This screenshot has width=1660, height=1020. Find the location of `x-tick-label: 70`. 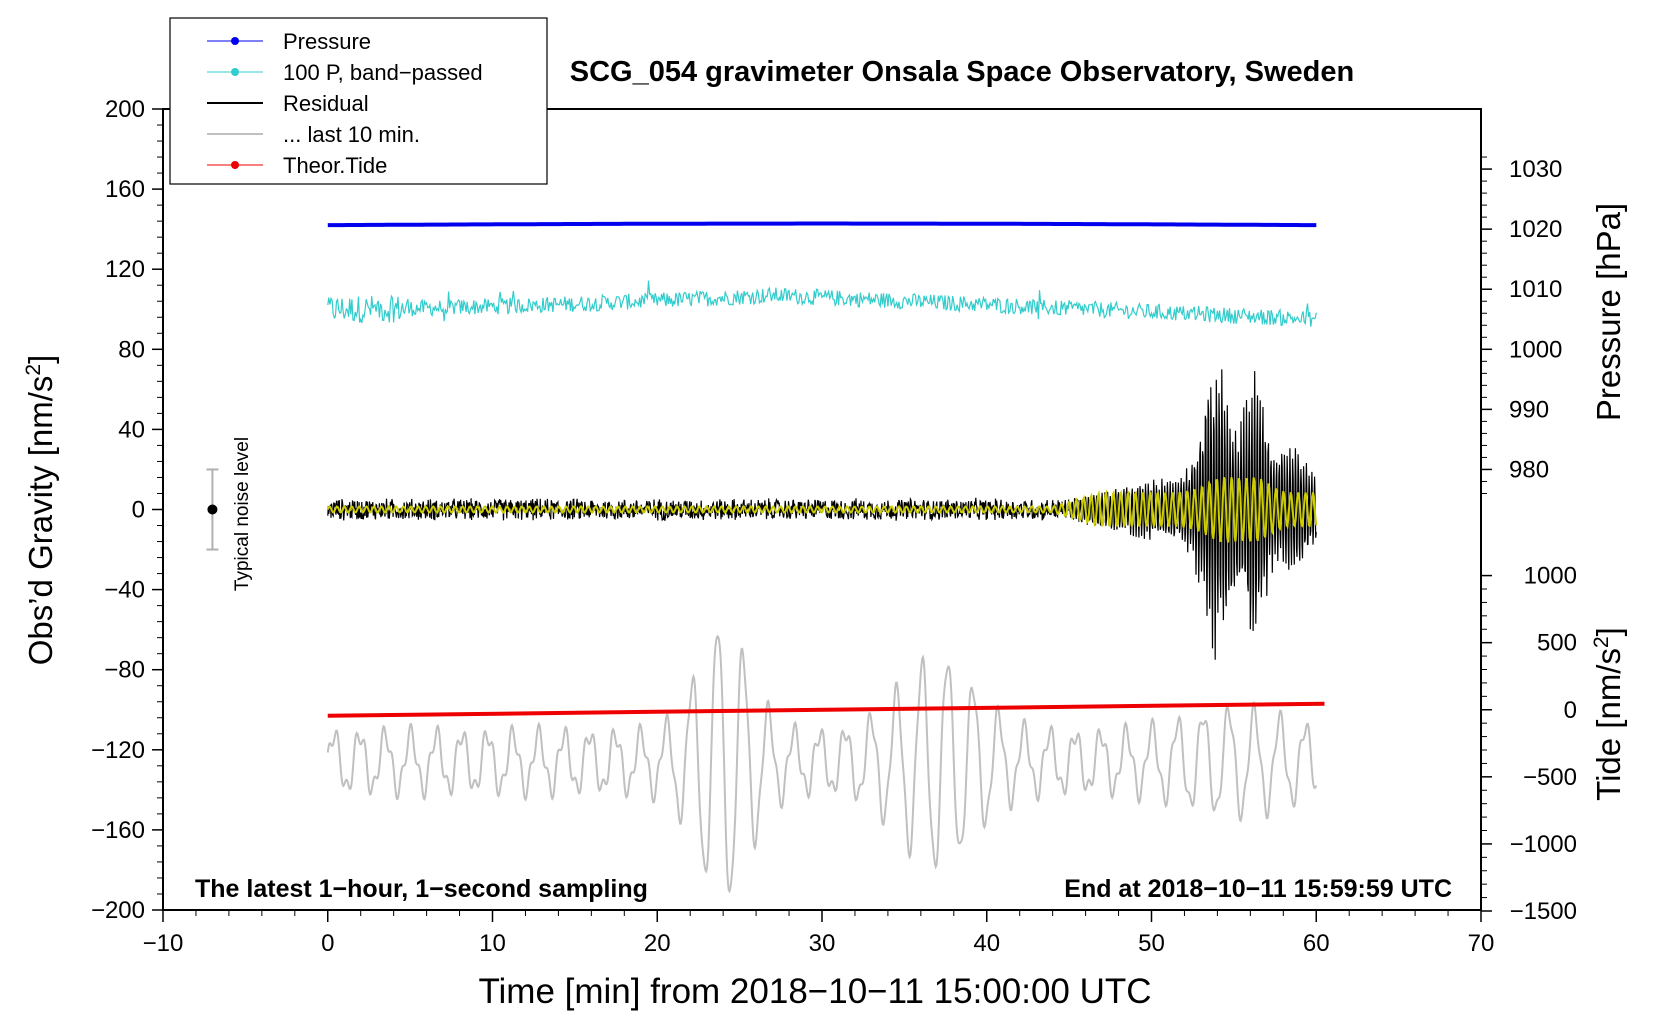

x-tick-label: 70 is located at coordinates (1481, 943).